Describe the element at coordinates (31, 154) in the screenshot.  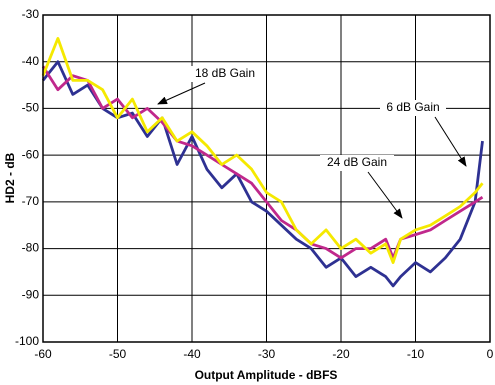
I see `y-tick-label: -60` at that location.